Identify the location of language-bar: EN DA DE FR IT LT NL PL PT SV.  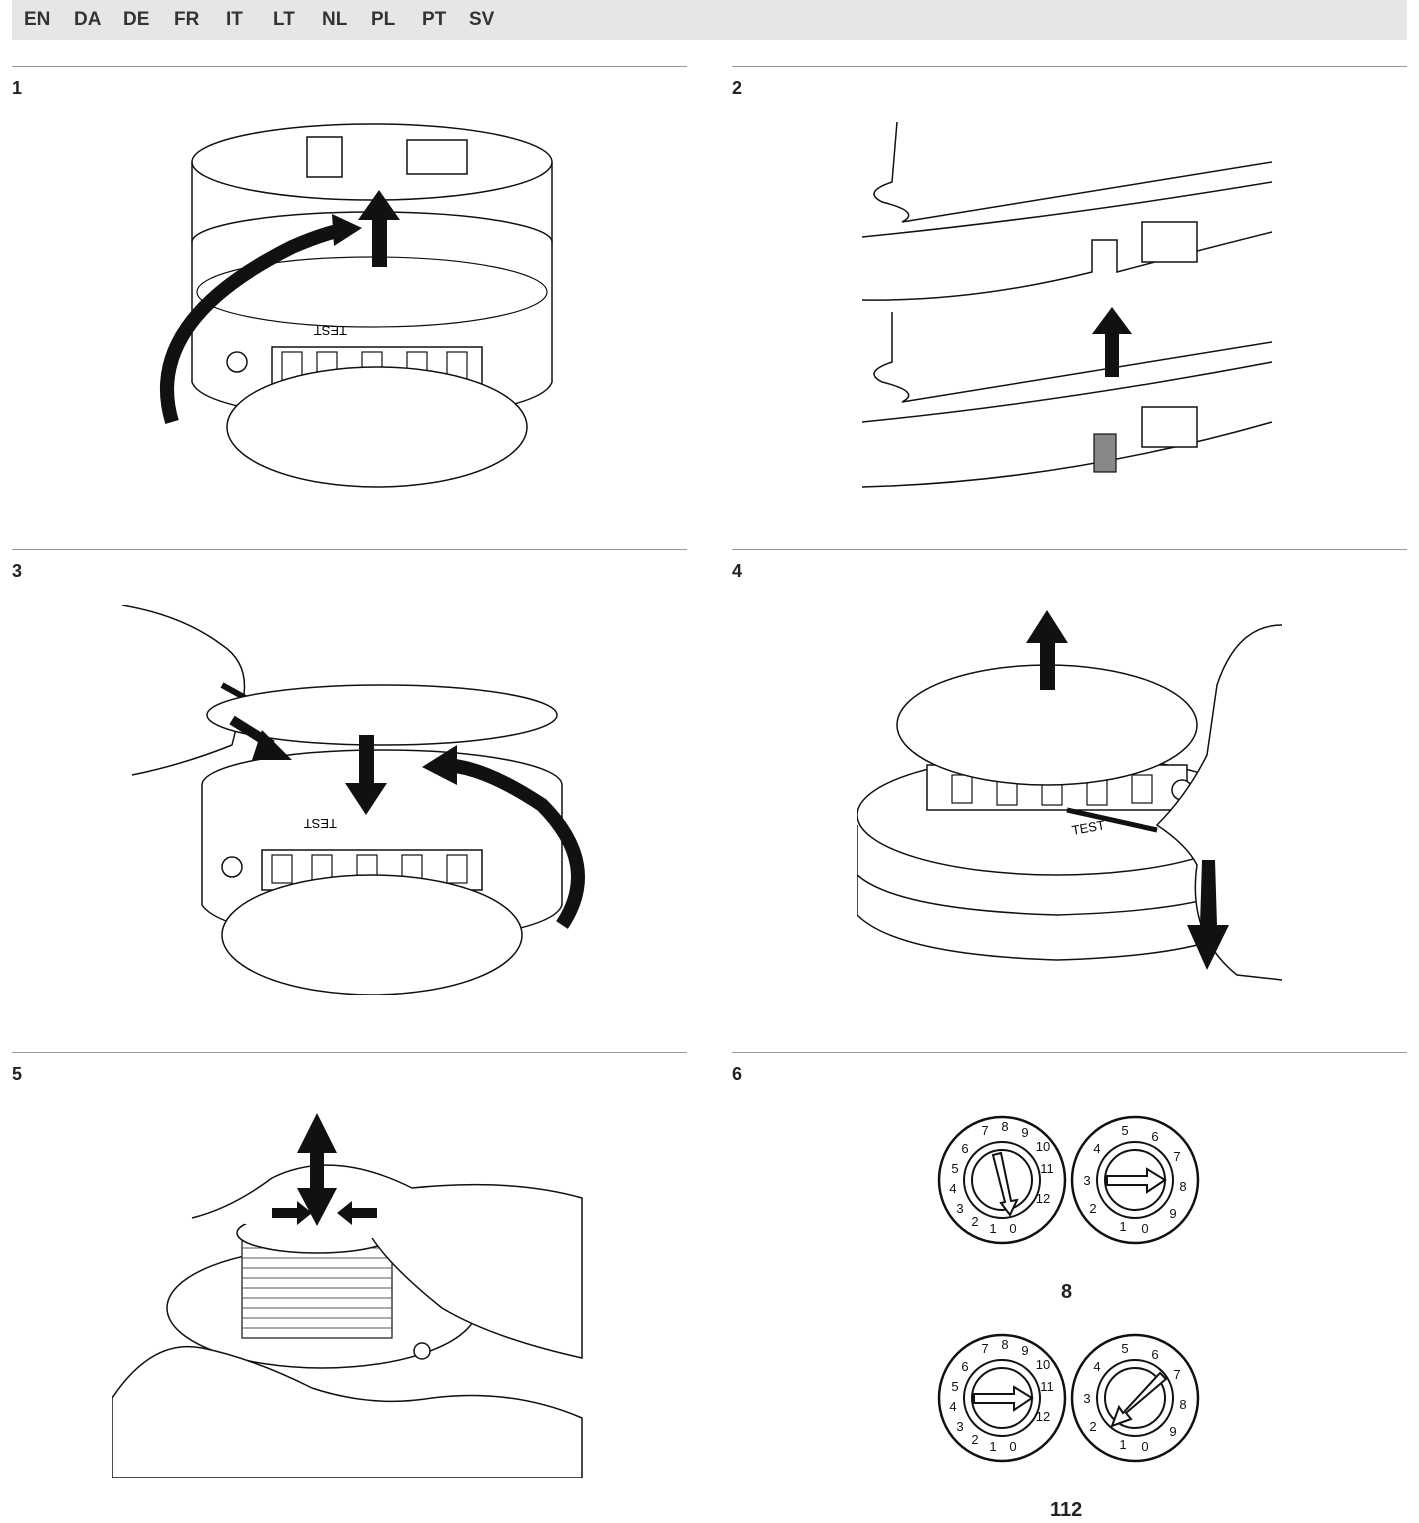
(709, 20).